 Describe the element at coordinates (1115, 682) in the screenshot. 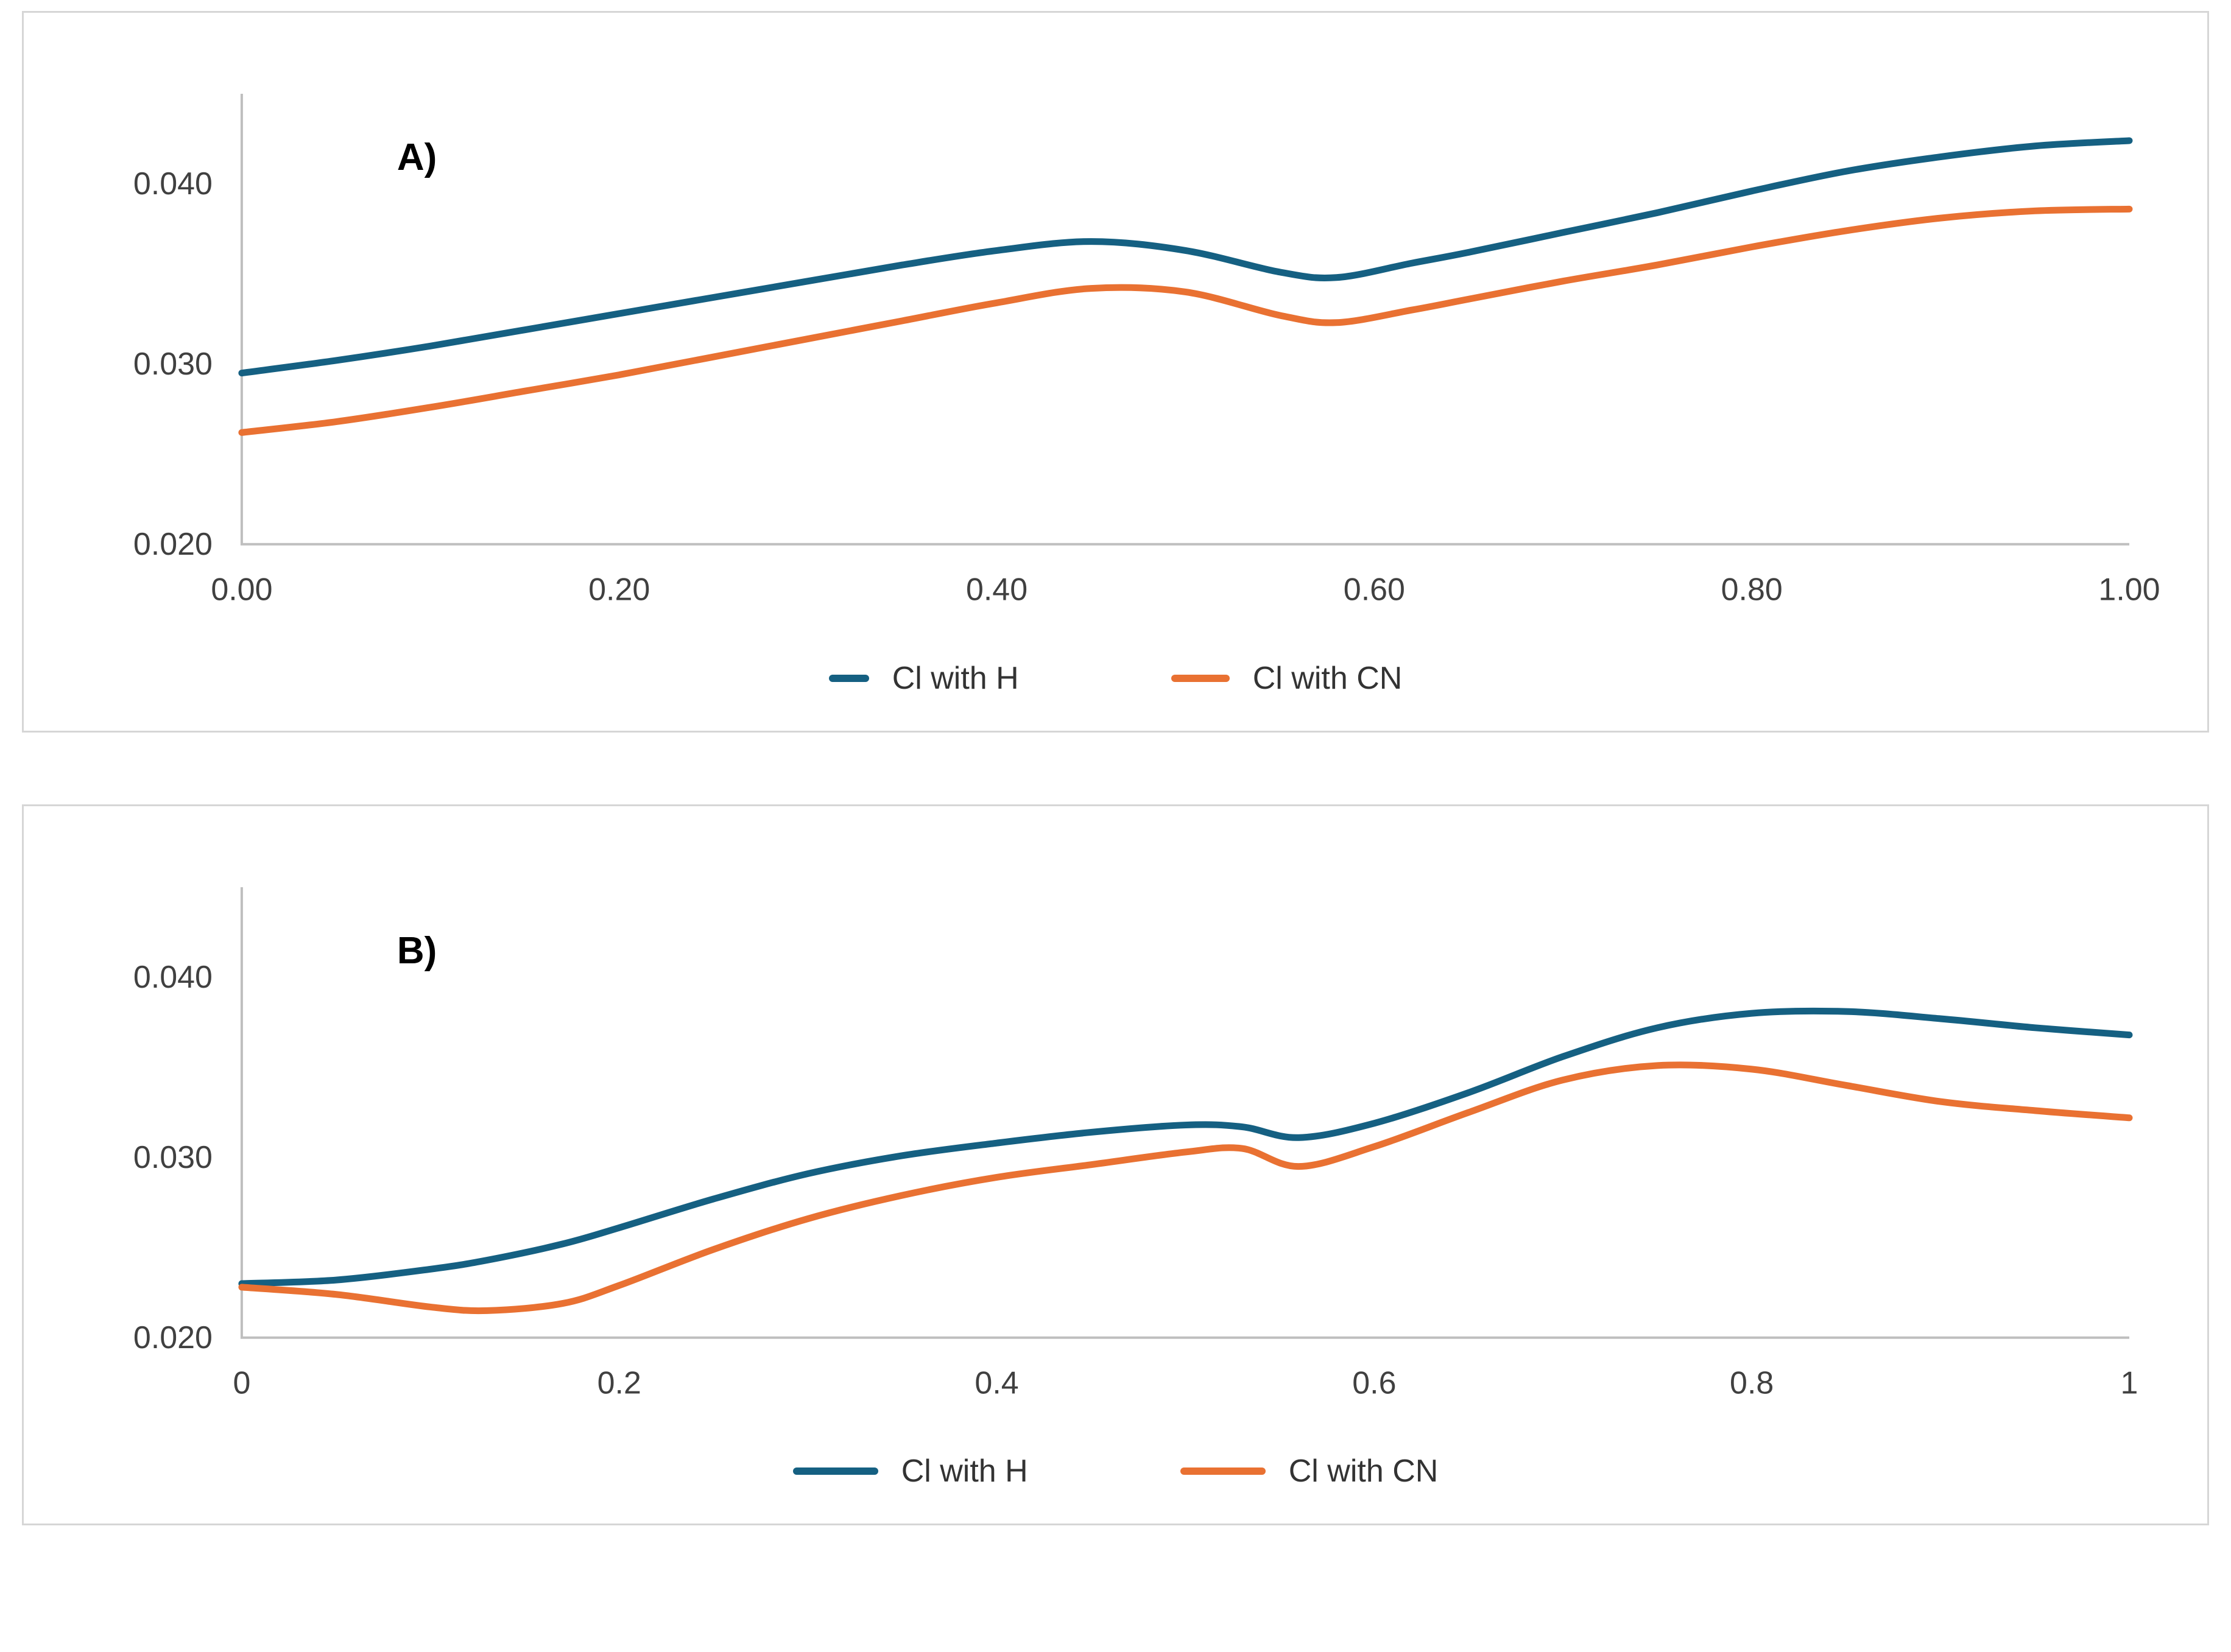

I see `legend-a: Cl with H Cl with CN` at that location.